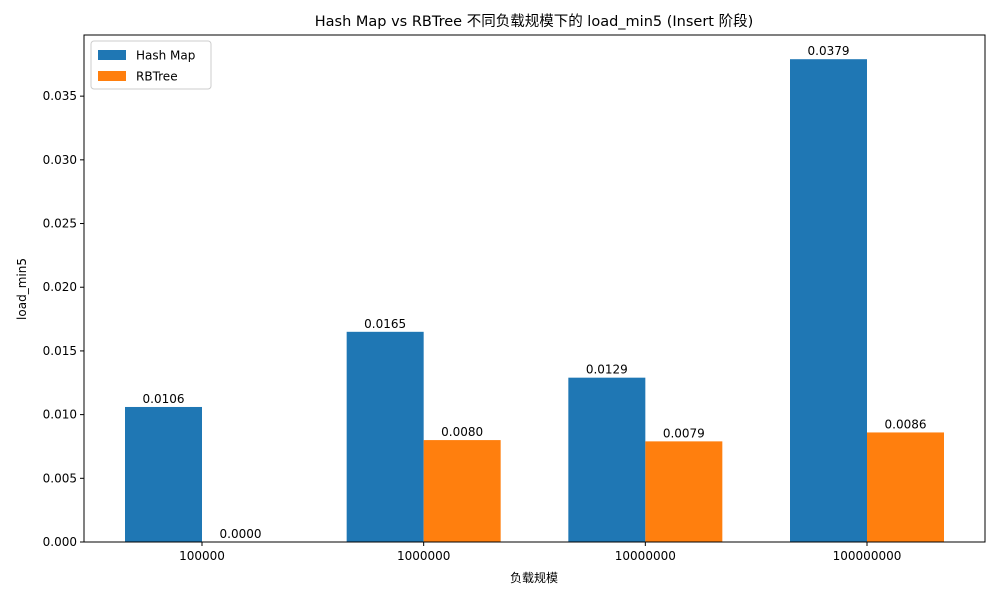 This screenshot has height=600, width=1000. What do you see at coordinates (60, 478) in the screenshot?
I see `y-tick-label: 0.005` at bounding box center [60, 478].